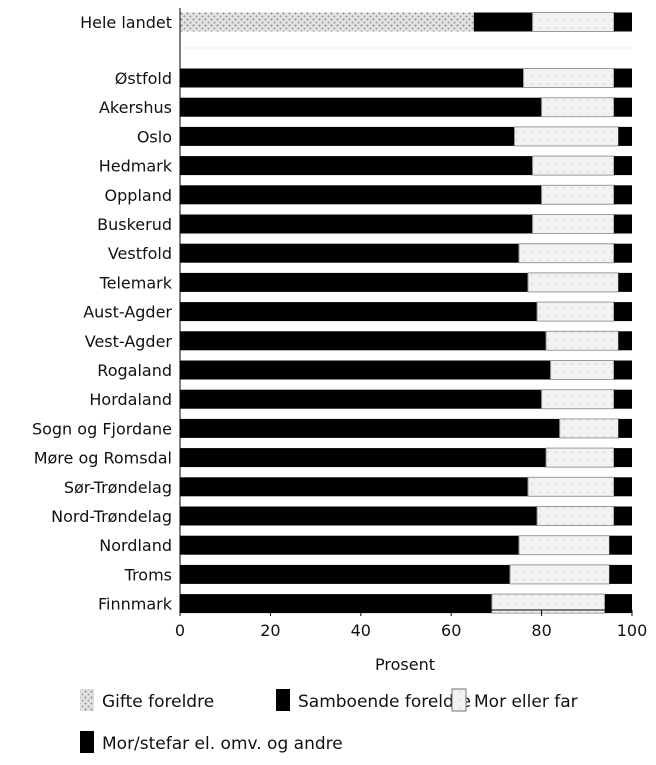 The width and height of the screenshot is (656, 765). I want to click on category-label: Oslo, so click(154, 136).